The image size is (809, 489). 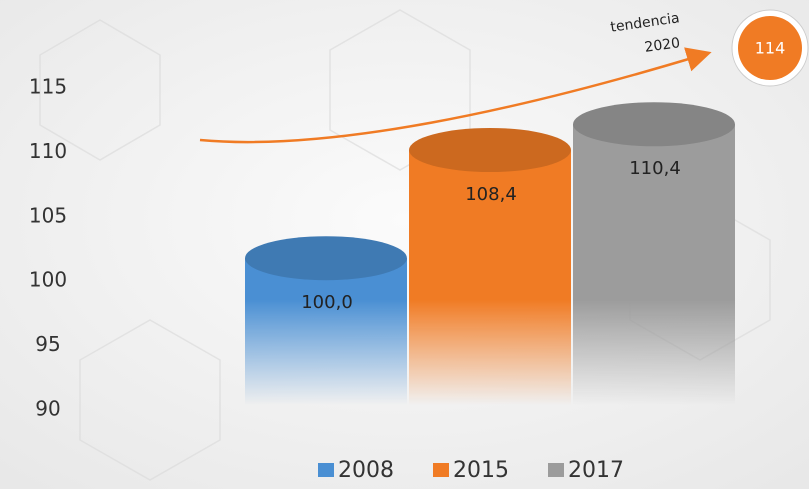 I want to click on y-tick-label: 95, so click(x=47, y=344).